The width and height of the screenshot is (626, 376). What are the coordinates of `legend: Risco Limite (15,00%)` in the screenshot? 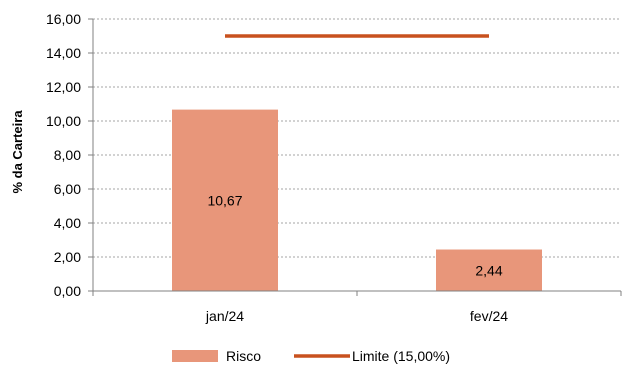 It's located at (311, 356).